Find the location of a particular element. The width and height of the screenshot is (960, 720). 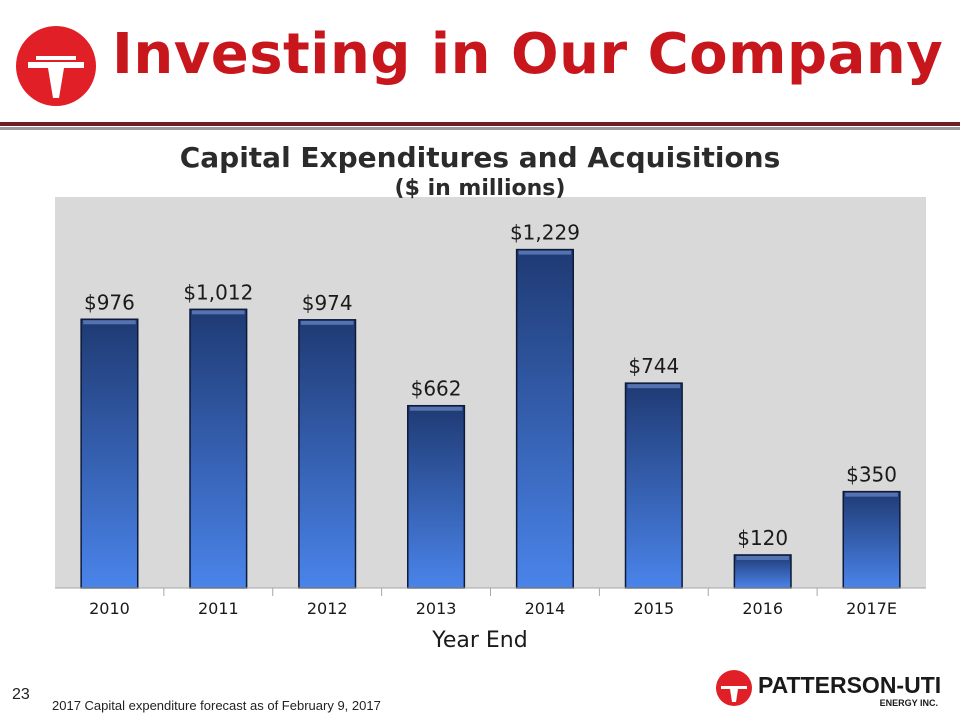

bar-2017e is located at coordinates (871, 539).